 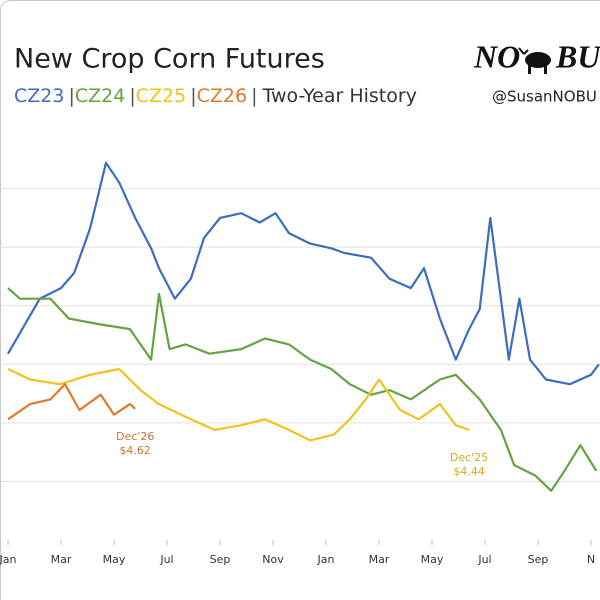 What do you see at coordinates (161, 96) in the screenshot?
I see `legend-entry: CZ25` at bounding box center [161, 96].